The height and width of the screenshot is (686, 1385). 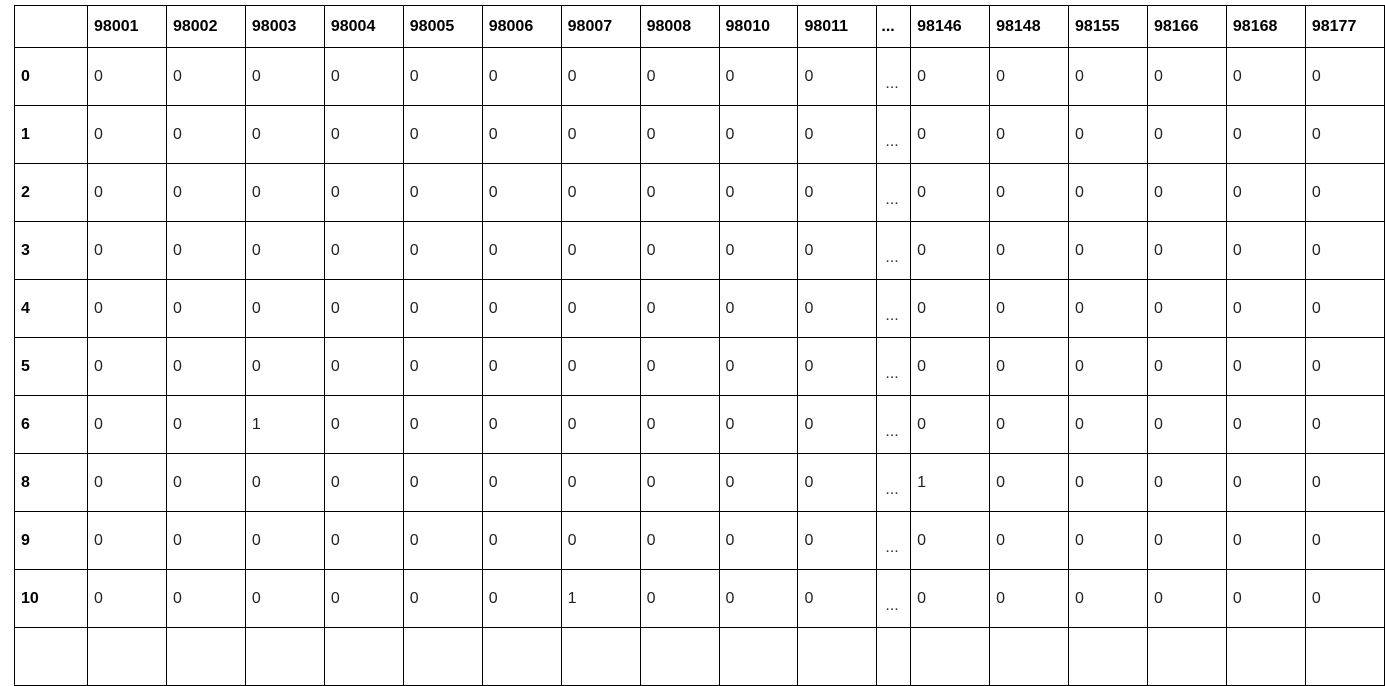 I want to click on row-index, so click(x=51, y=656).